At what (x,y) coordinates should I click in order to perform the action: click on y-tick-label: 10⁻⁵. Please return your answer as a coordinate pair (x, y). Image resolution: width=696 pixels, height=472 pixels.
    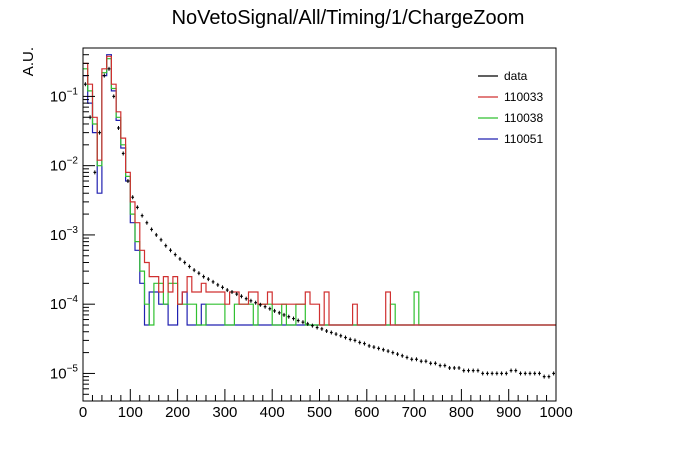
    Looking at the image, I should click on (64, 372).